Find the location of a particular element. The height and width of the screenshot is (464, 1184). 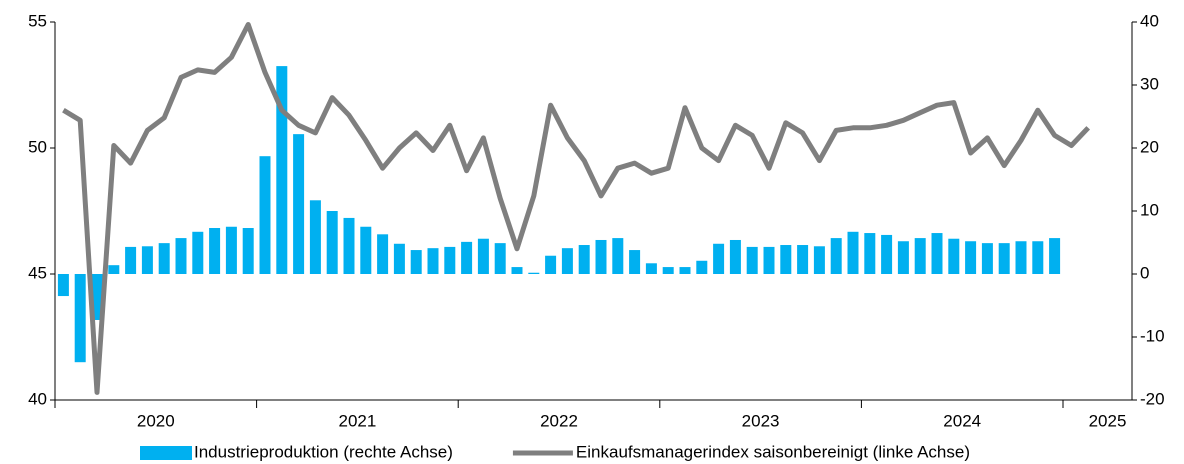

legend-swatch is located at coordinates (166, 453).